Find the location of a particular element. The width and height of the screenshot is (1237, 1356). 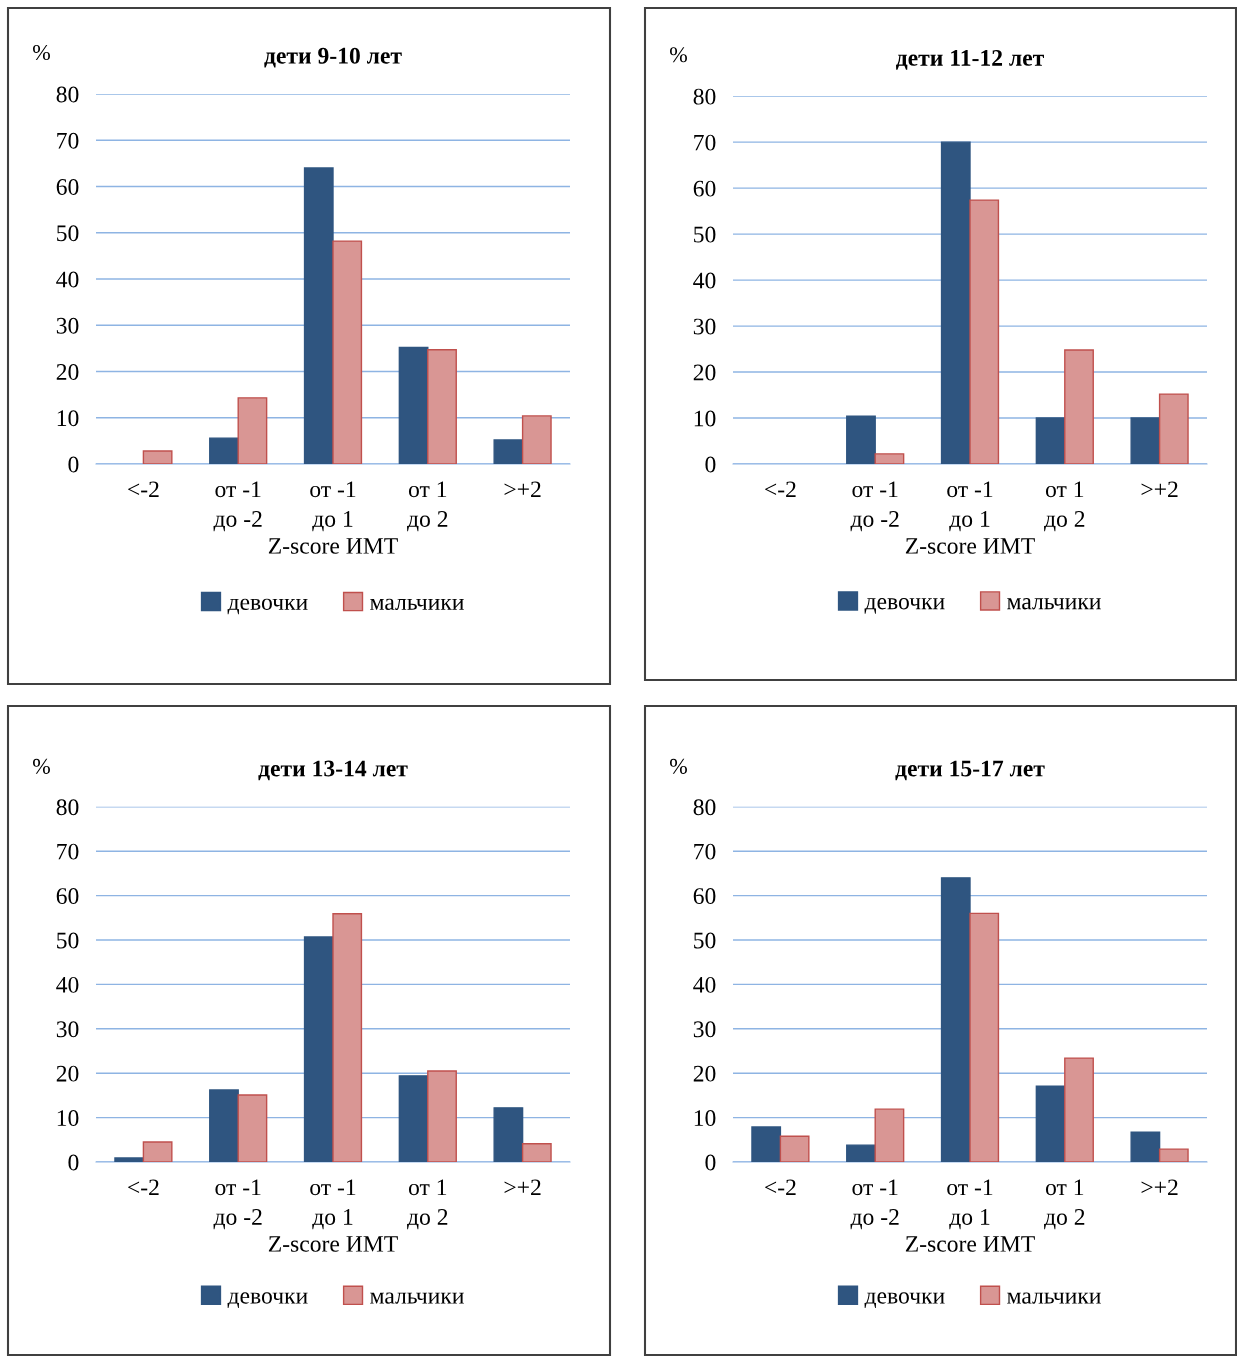

chart-title: дети 9-10 лет is located at coordinates (333, 57).